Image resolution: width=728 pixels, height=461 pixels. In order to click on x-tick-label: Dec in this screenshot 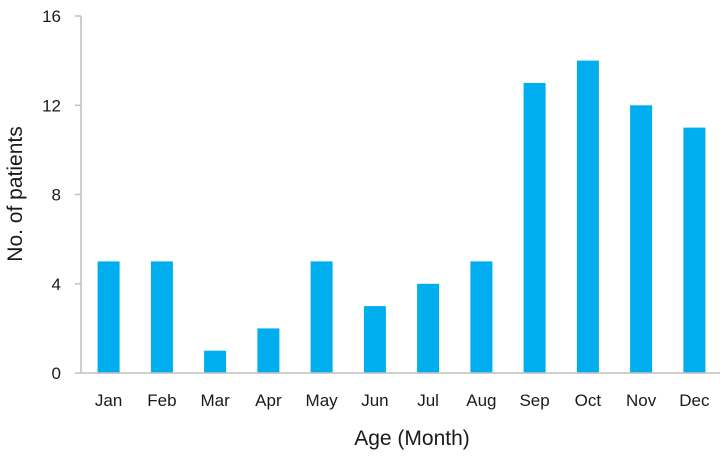, I will do `click(694, 400)`.